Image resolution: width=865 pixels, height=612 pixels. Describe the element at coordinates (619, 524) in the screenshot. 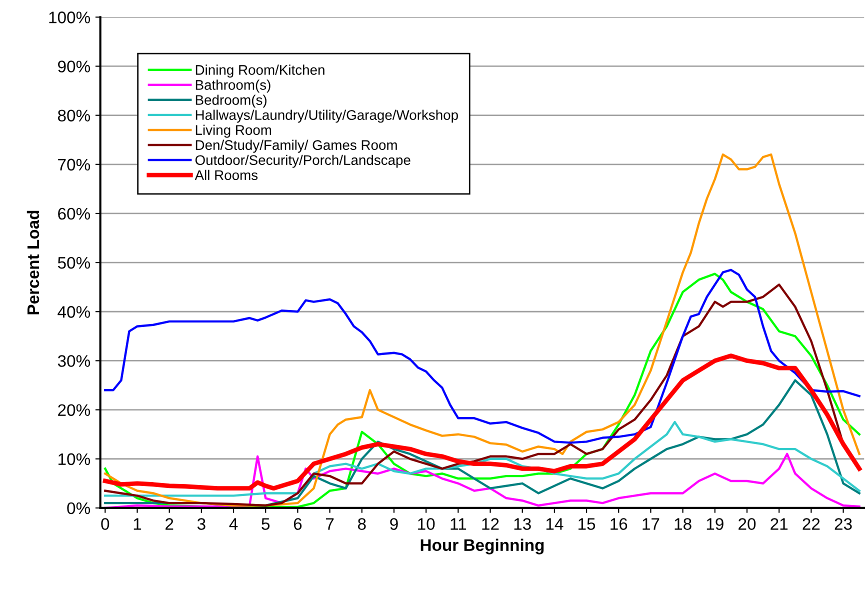

I see `x-tick-label: 16` at that location.